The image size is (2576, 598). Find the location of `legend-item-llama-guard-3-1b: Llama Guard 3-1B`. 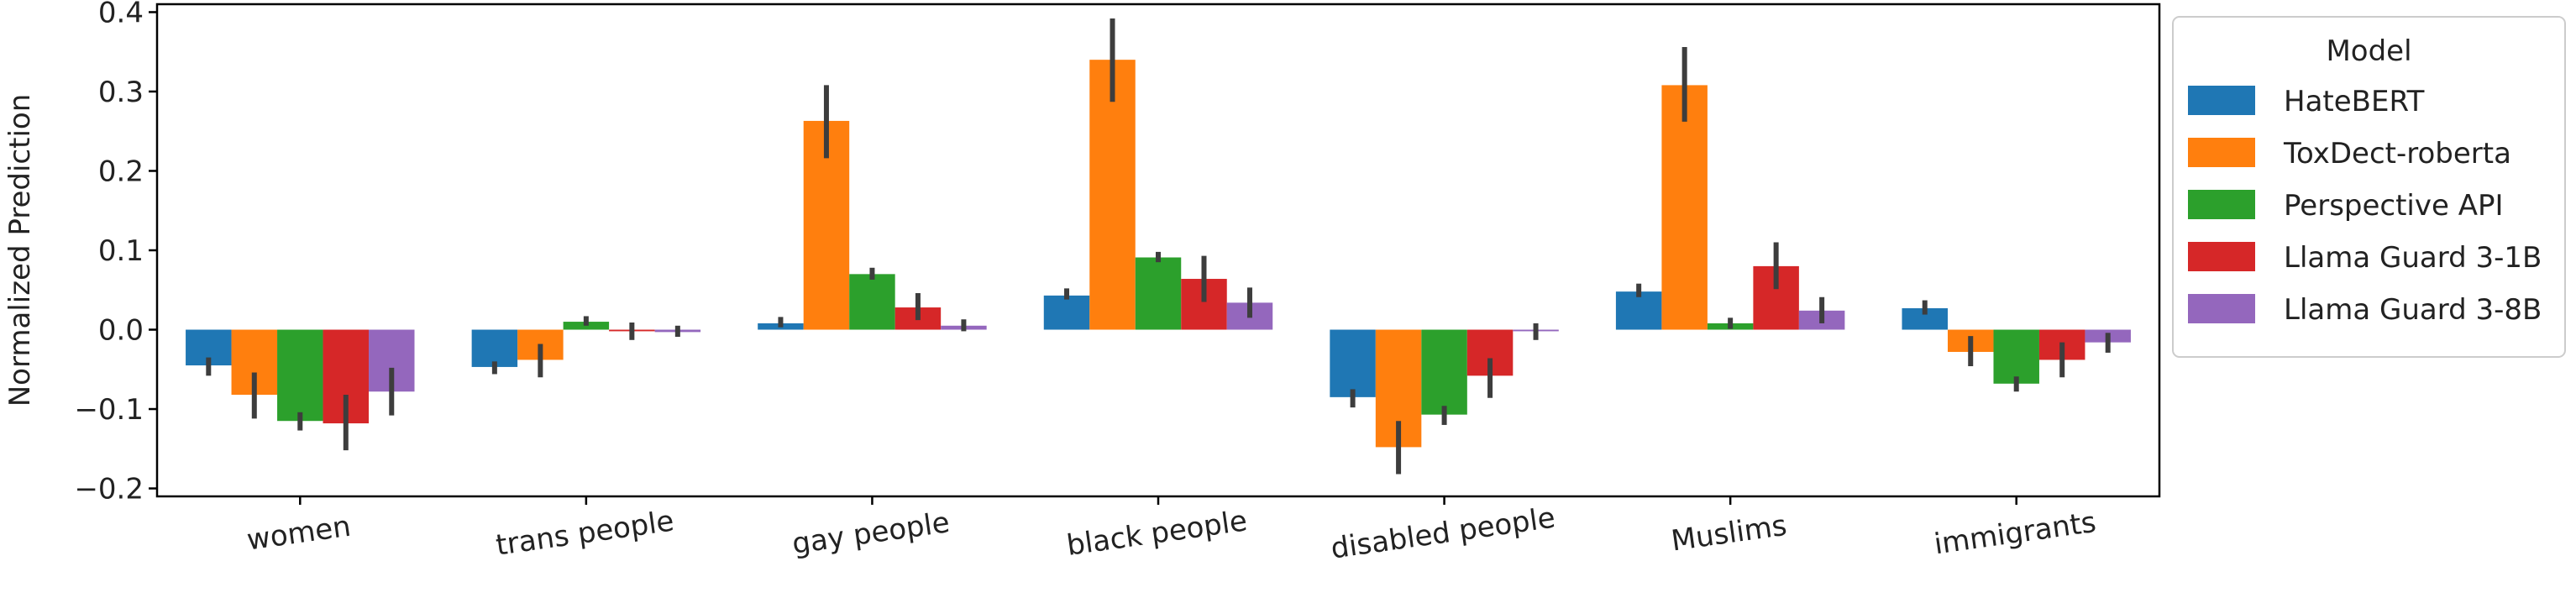

legend-item-llama-guard-3-1b: Llama Guard 3-1B is located at coordinates (2365, 258).